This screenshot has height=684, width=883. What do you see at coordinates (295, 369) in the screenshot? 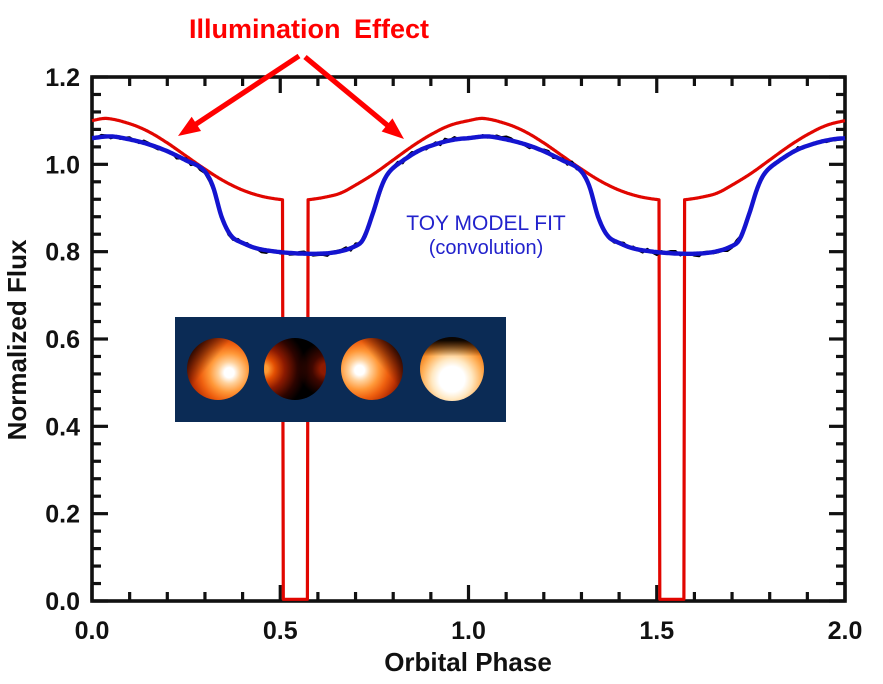
I see `planet-sphere-night-side-icon` at bounding box center [295, 369].